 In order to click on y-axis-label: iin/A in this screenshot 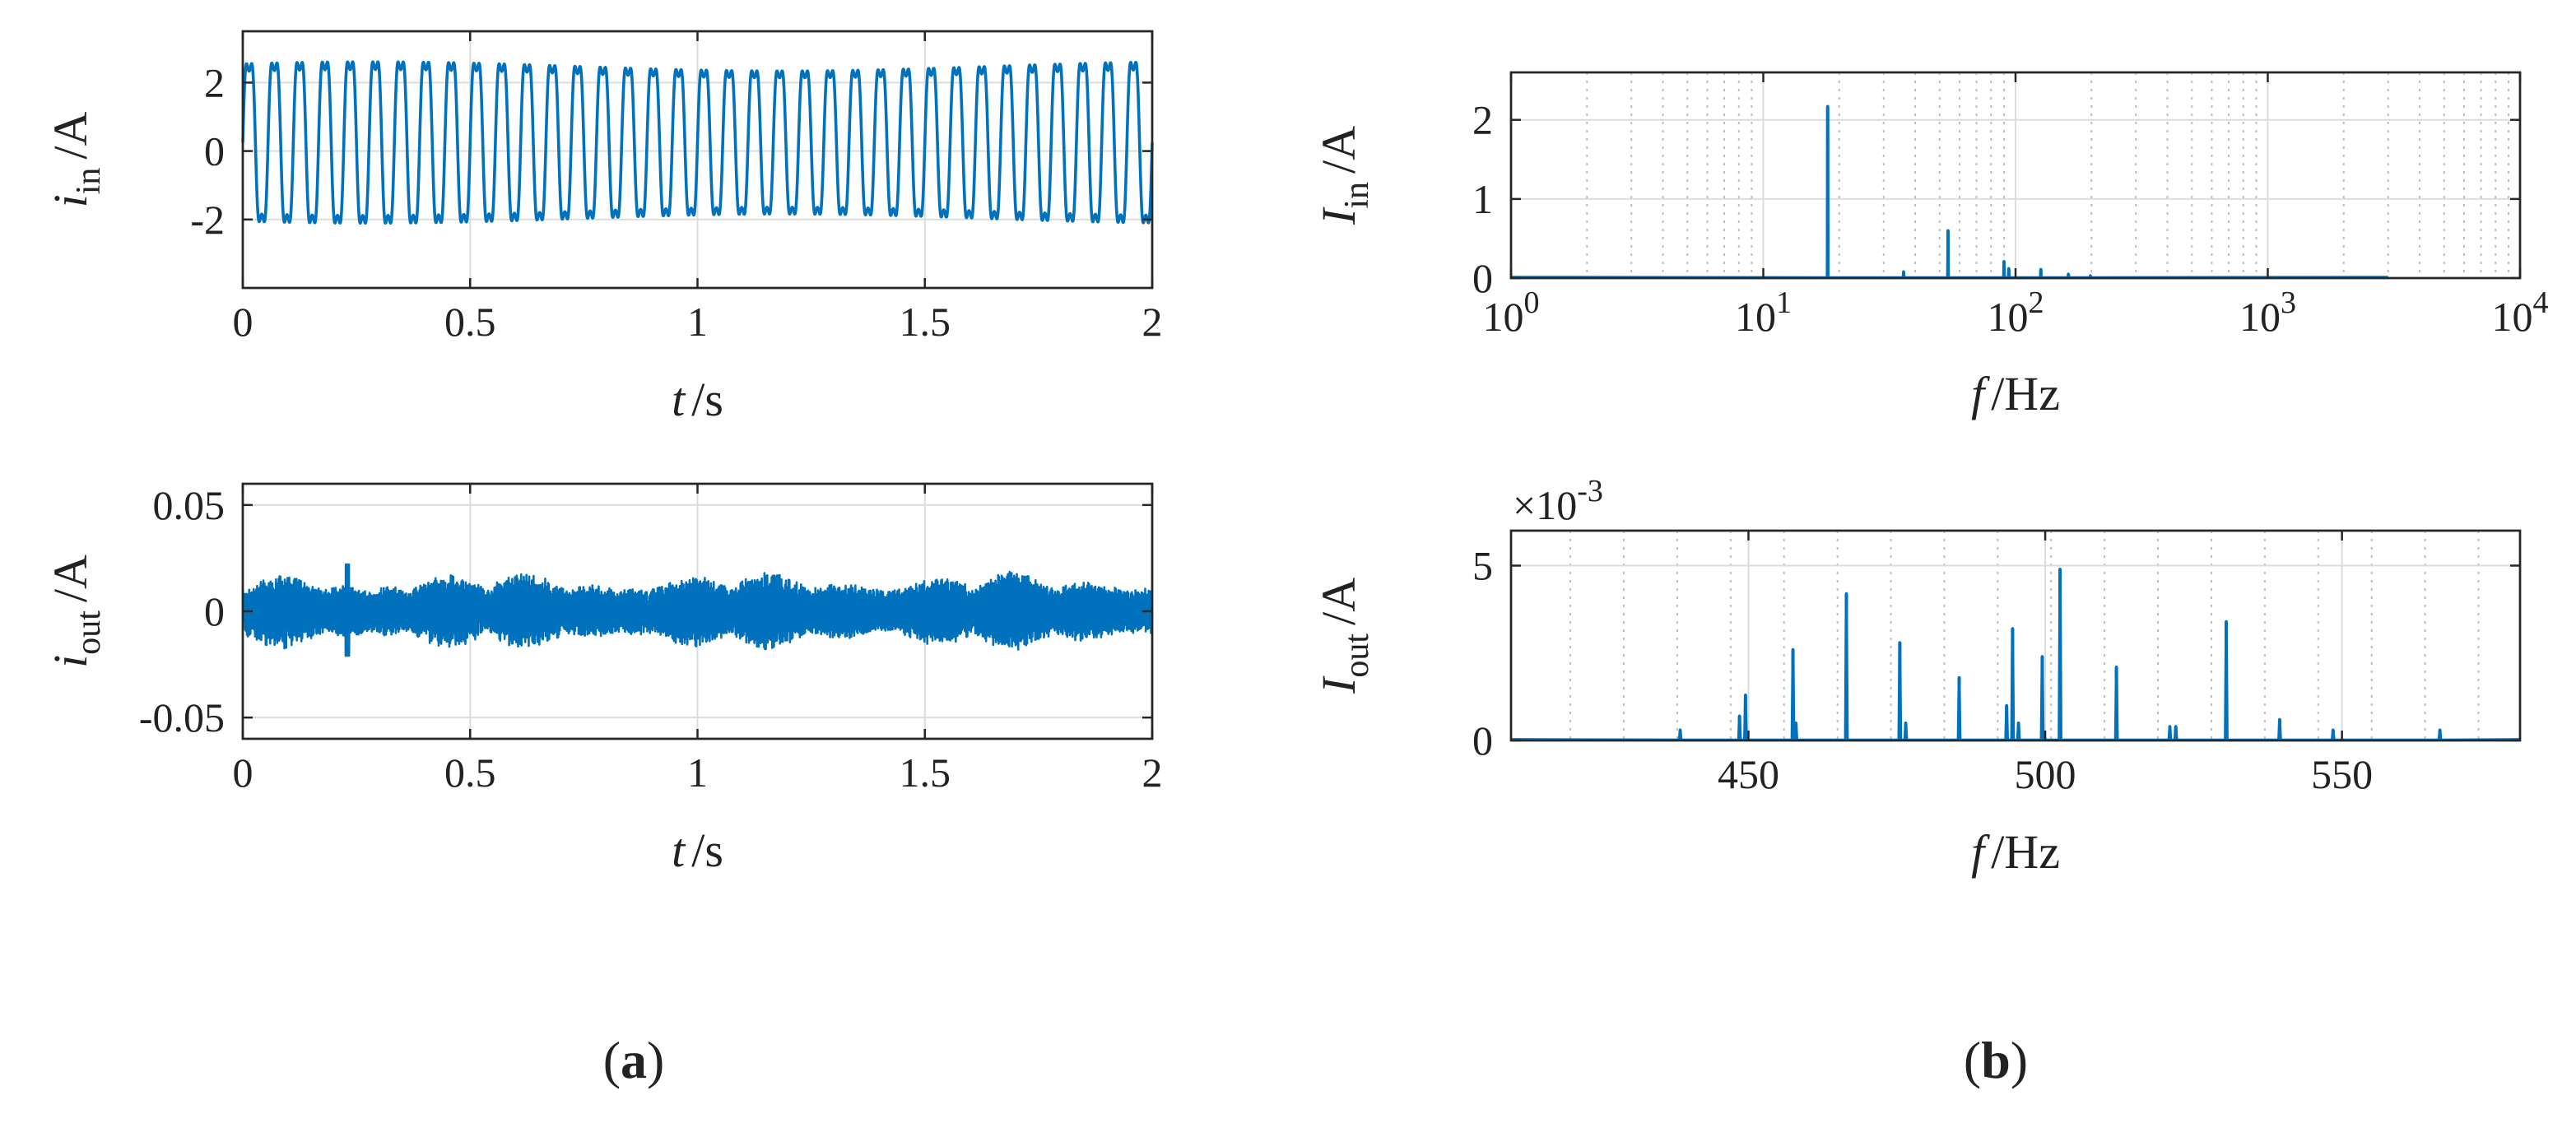, I will do `click(76, 159)`.